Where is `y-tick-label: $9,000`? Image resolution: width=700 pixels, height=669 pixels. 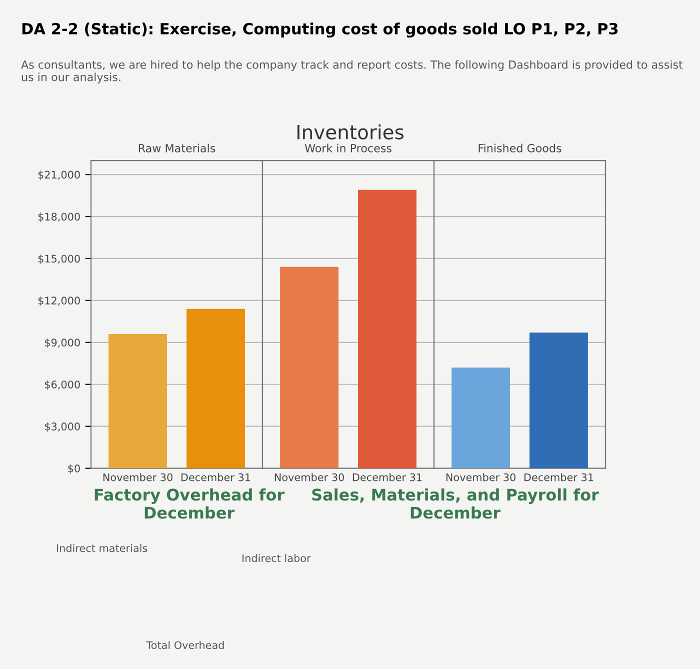
y-tick-label: $9,000 is located at coordinates (62, 343).